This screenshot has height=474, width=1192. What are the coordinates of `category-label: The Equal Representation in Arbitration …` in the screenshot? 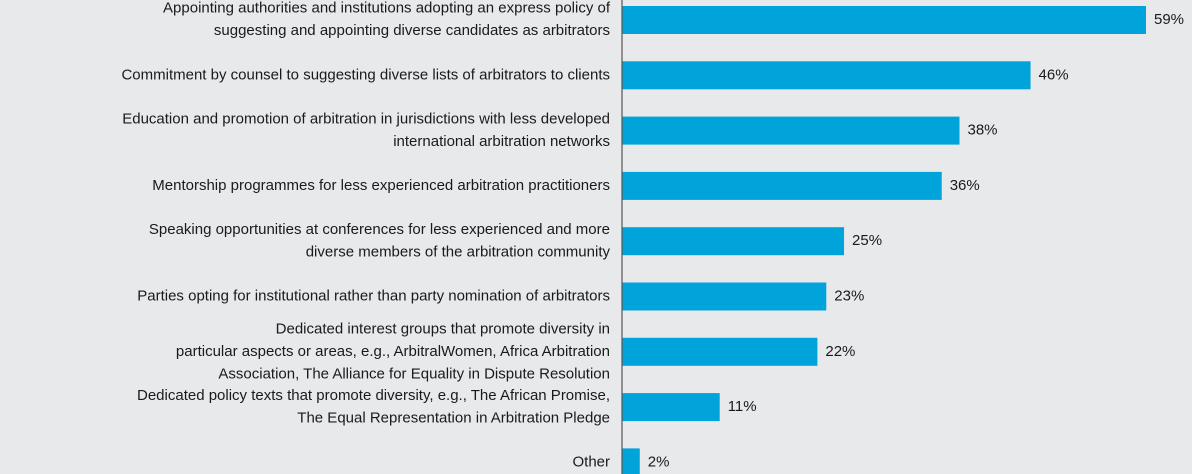 It's located at (453, 417).